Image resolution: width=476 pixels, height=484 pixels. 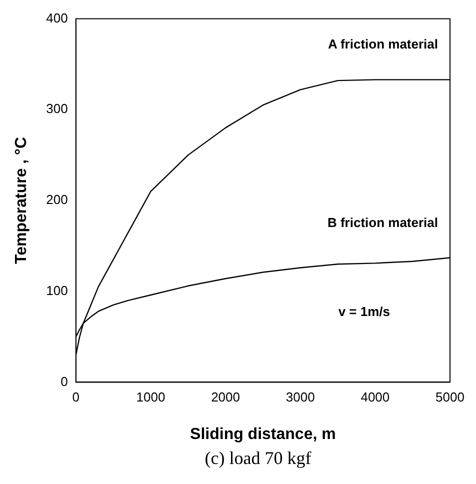 I want to click on y-tick-label: 300, so click(x=57, y=108).